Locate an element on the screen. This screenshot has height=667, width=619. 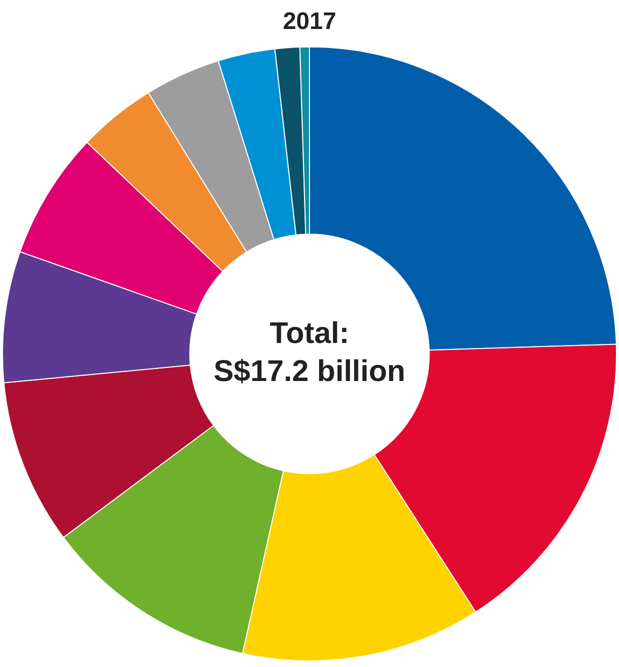
text: S$17.2 billion is located at coordinates (310, 371).